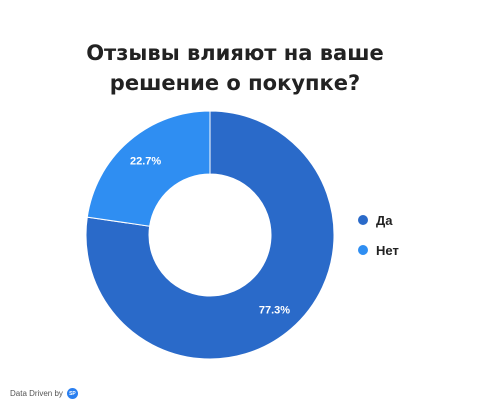 The height and width of the screenshot is (419, 480). I want to click on slice-label-net: 22.7%, so click(145, 162).